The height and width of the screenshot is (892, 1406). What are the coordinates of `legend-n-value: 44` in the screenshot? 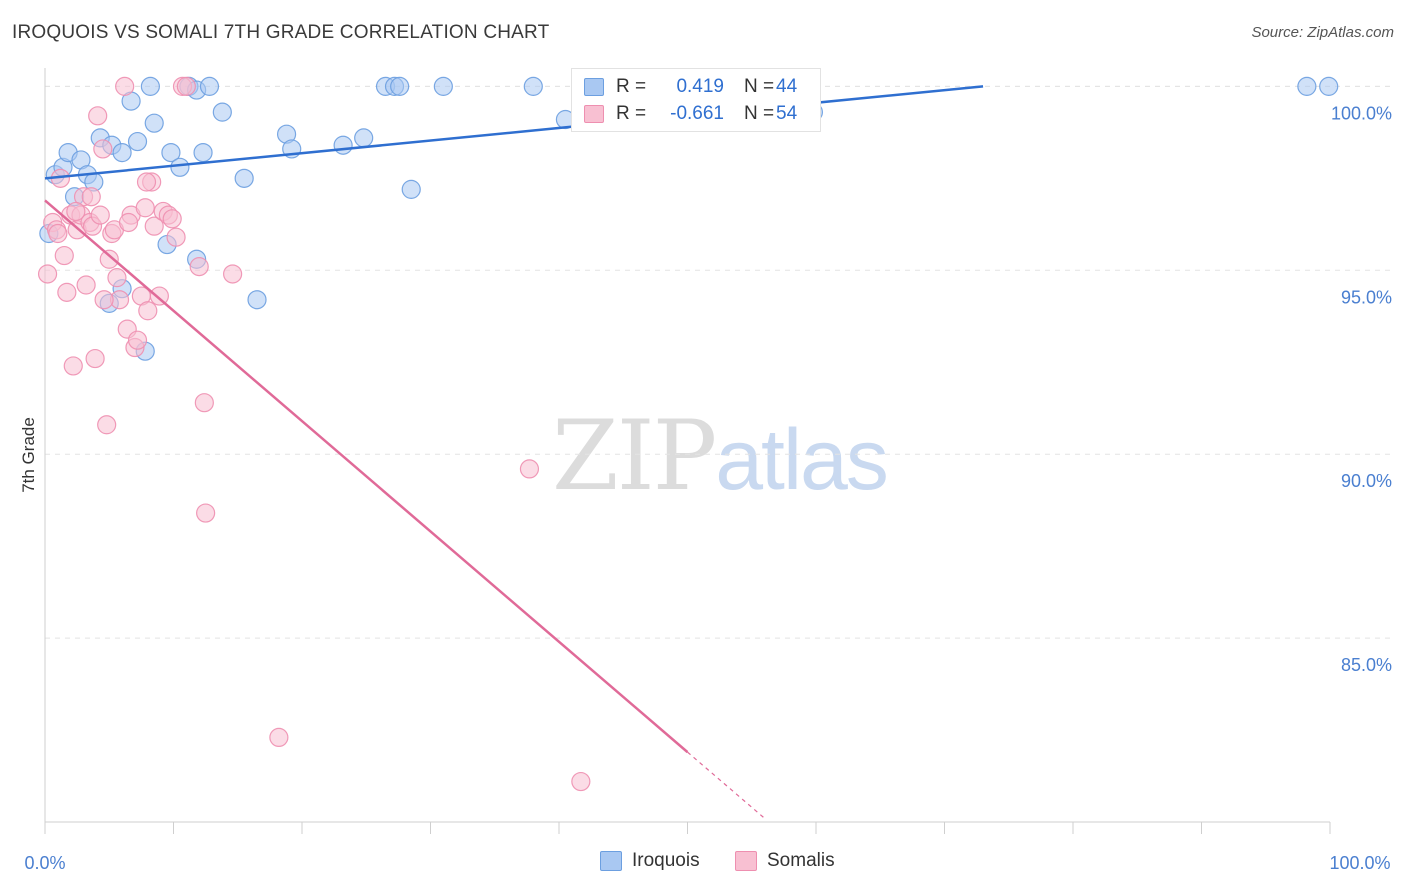 It's located at (787, 86).